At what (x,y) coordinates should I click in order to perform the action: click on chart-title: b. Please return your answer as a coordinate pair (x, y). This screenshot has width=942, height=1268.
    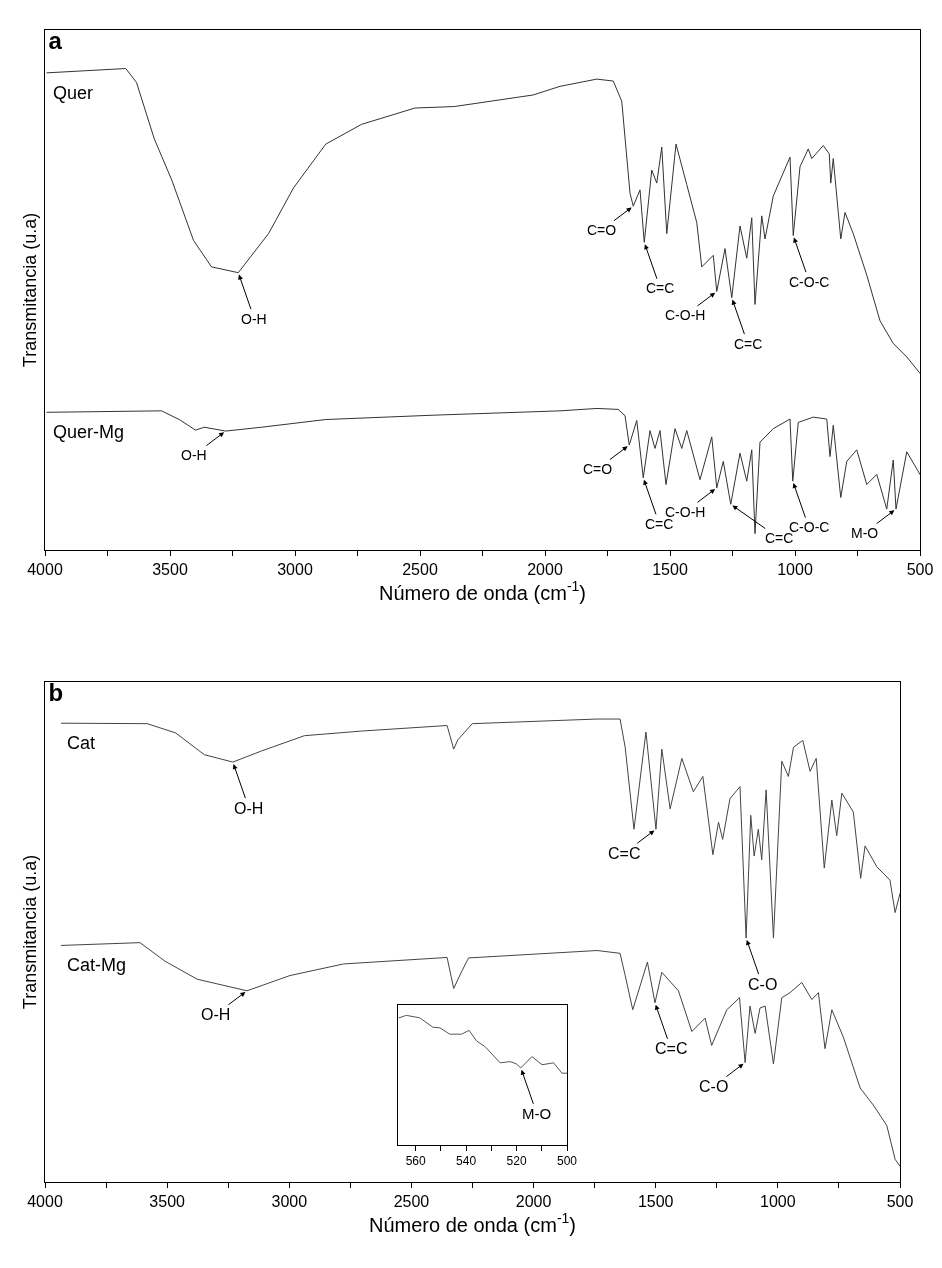
    Looking at the image, I should click on (56, 693).